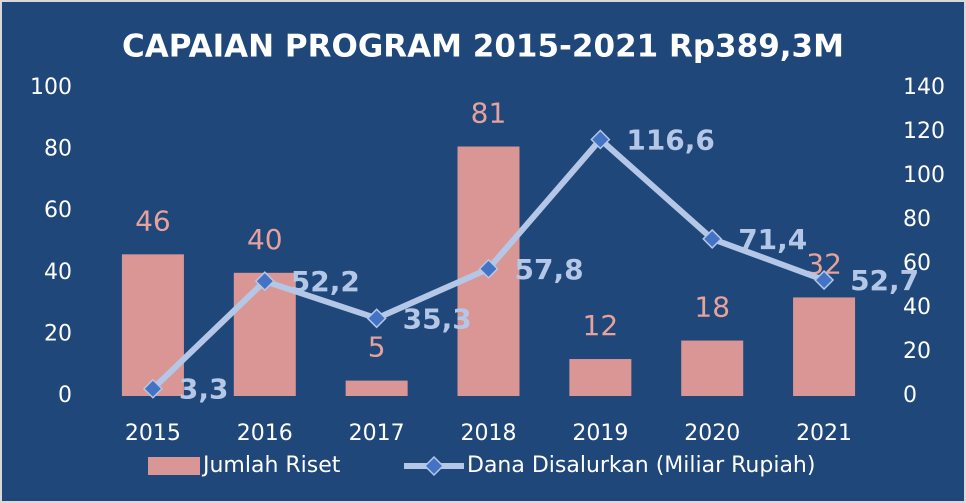 This screenshot has width=966, height=503. Describe the element at coordinates (271, 465) in the screenshot. I see `legend-label: Jumlah Riset` at that location.